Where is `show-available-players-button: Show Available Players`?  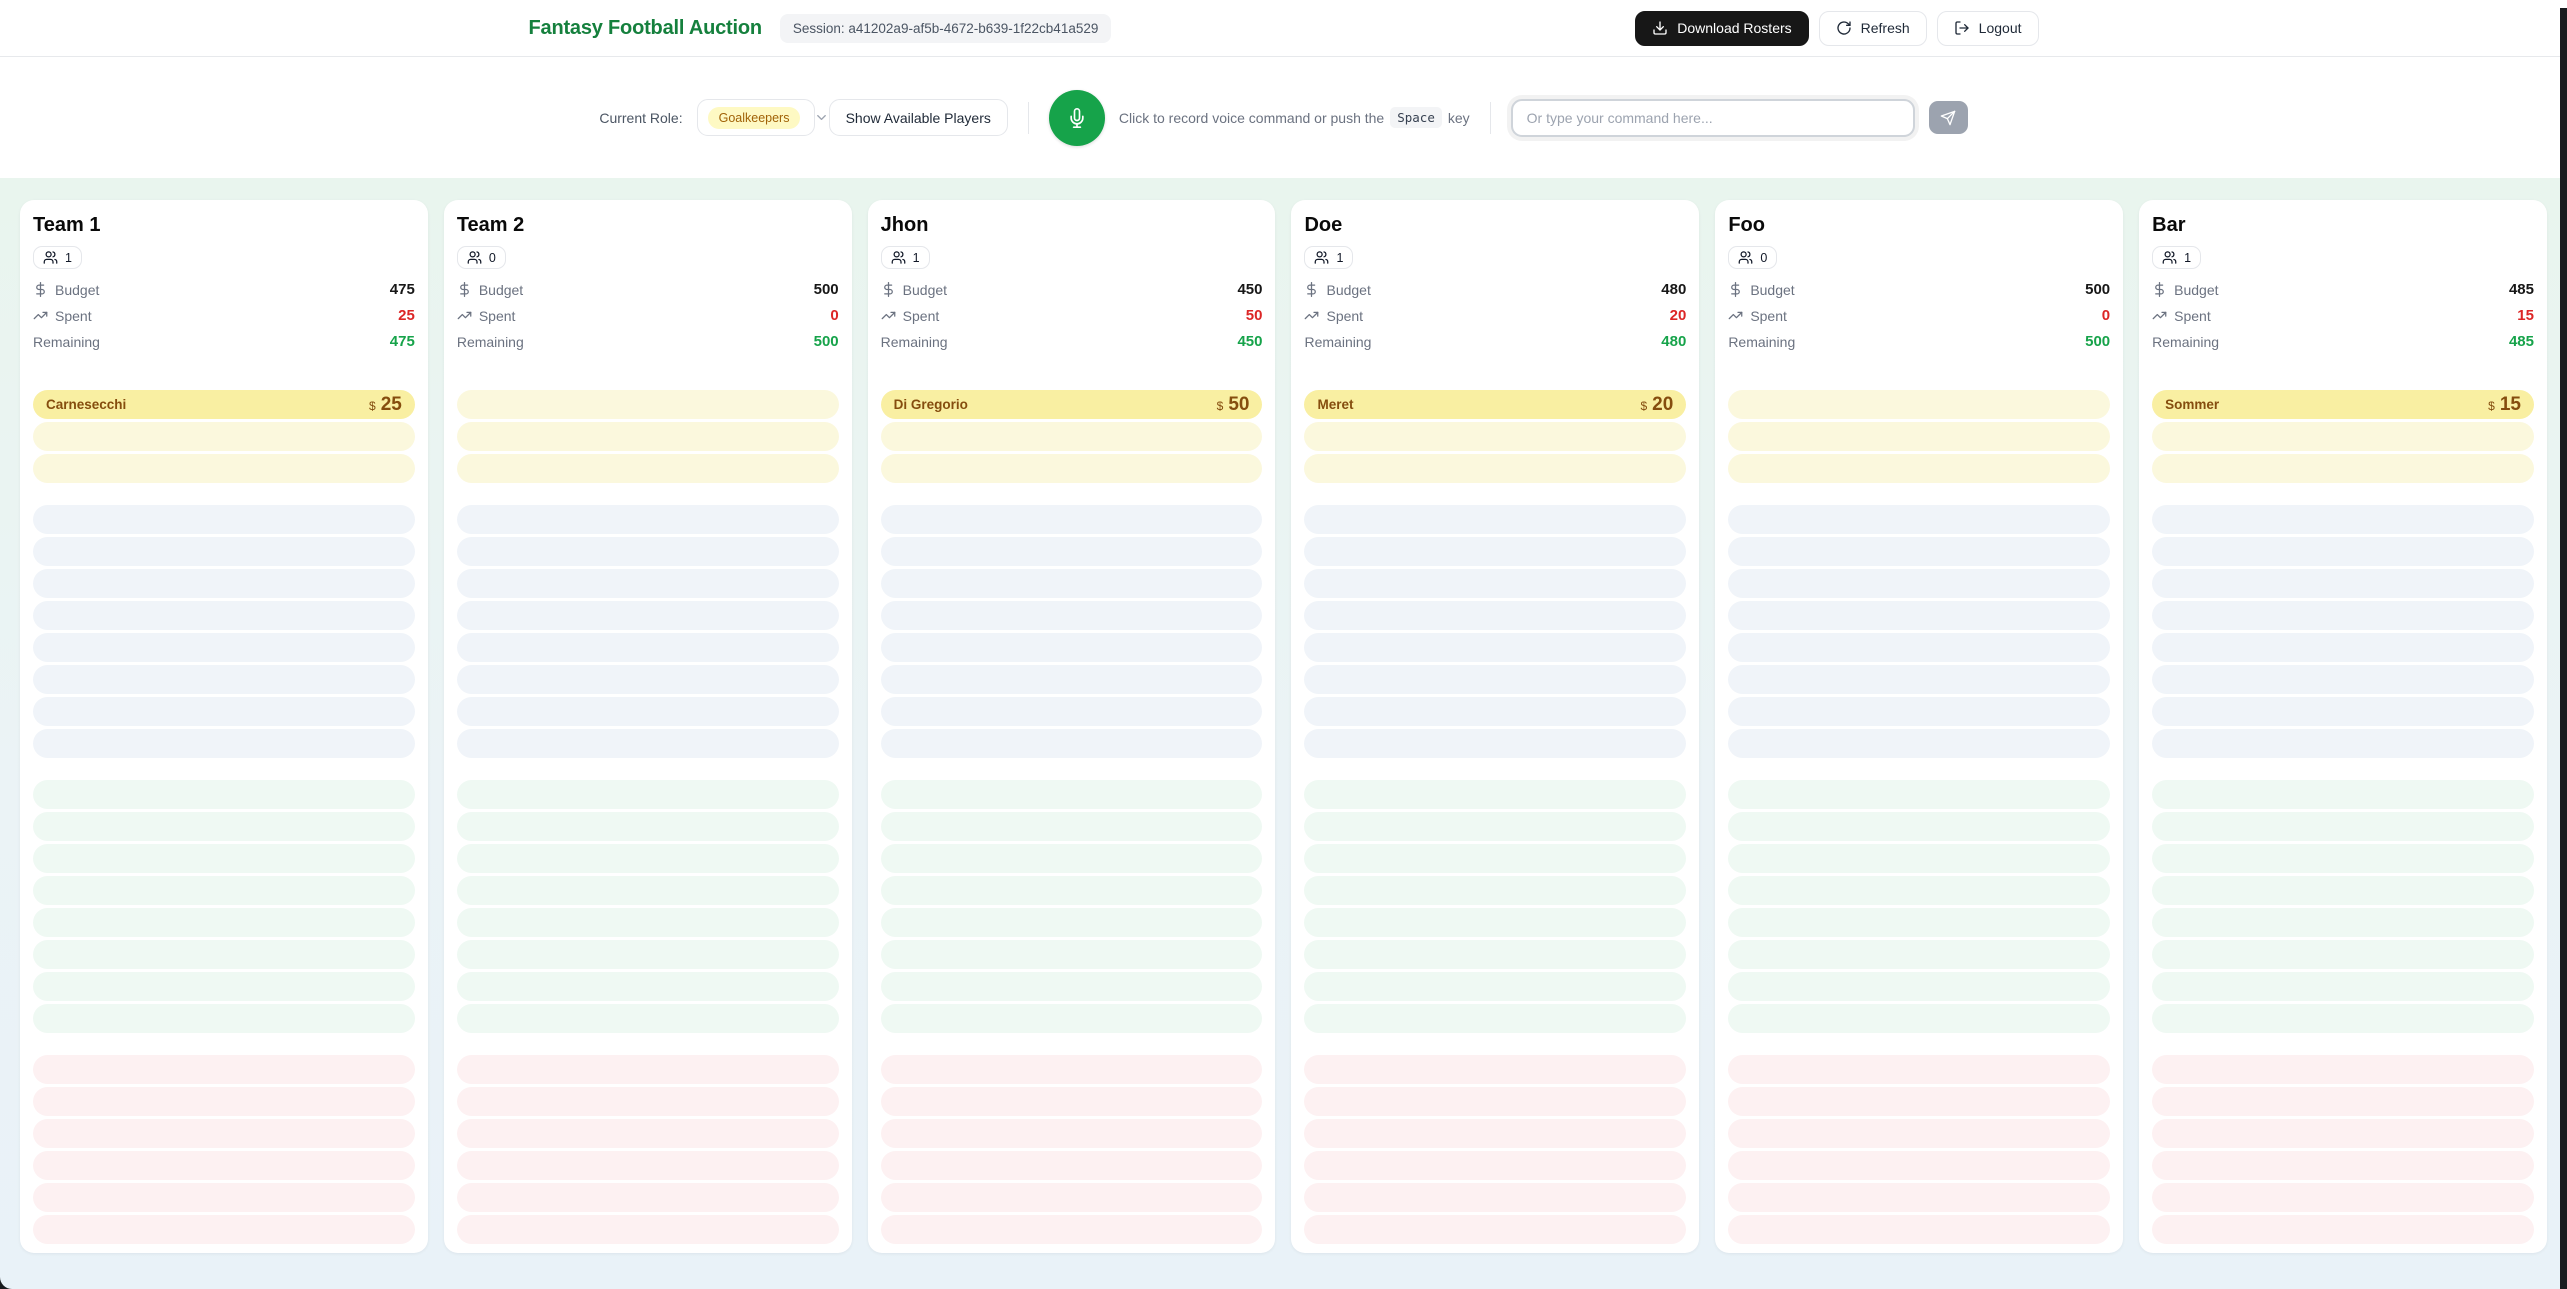
show-available-players-button: Show Available Players is located at coordinates (918, 117).